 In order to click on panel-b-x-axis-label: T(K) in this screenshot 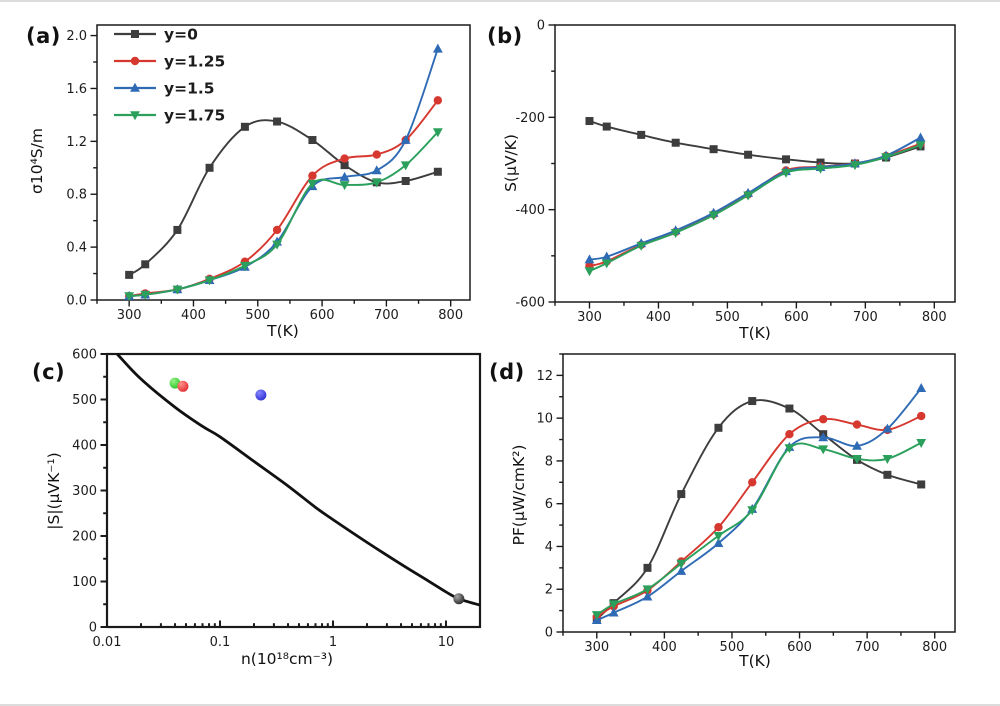, I will do `click(755, 333)`.